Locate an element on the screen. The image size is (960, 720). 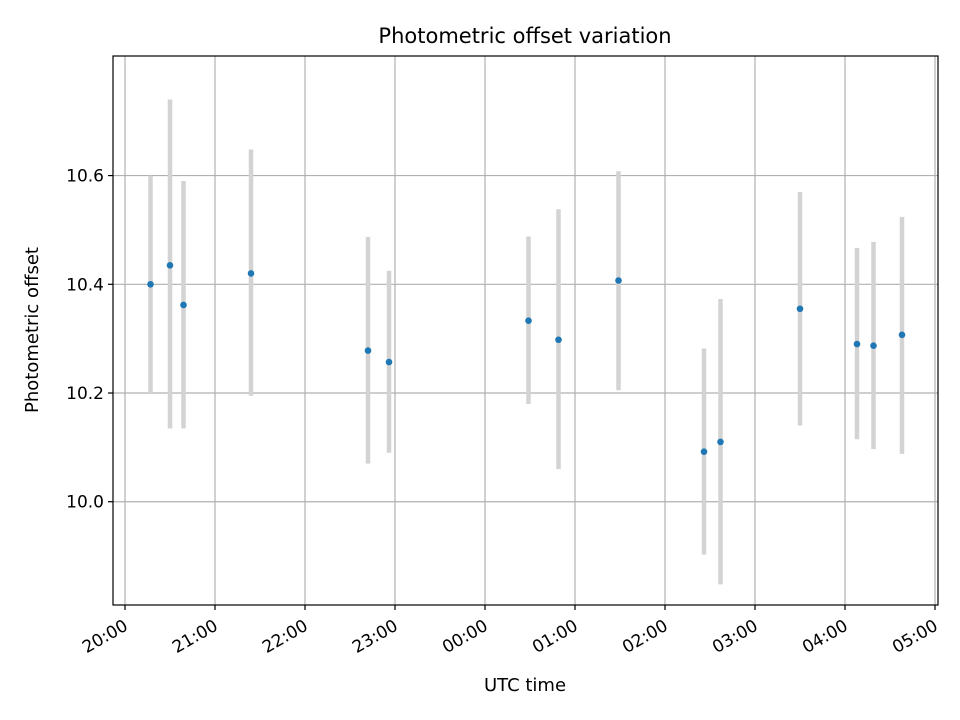
y-tick-label: 10.2 is located at coordinates (85, 394).